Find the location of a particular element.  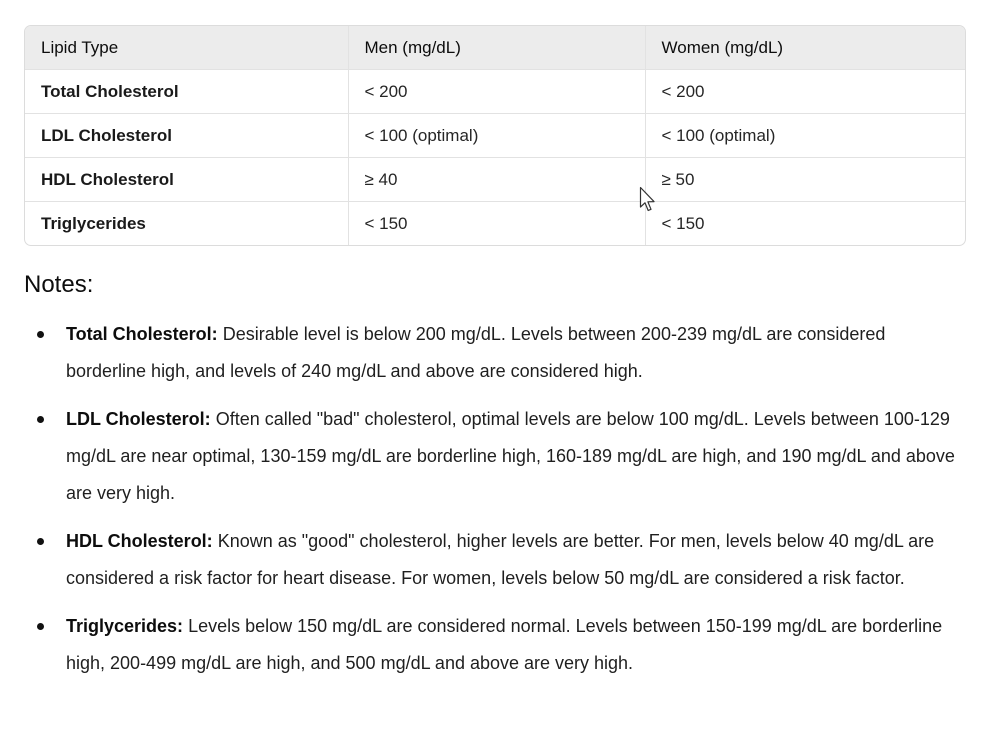

table-row: Triglycerides < 150 < 150 is located at coordinates (495, 223).